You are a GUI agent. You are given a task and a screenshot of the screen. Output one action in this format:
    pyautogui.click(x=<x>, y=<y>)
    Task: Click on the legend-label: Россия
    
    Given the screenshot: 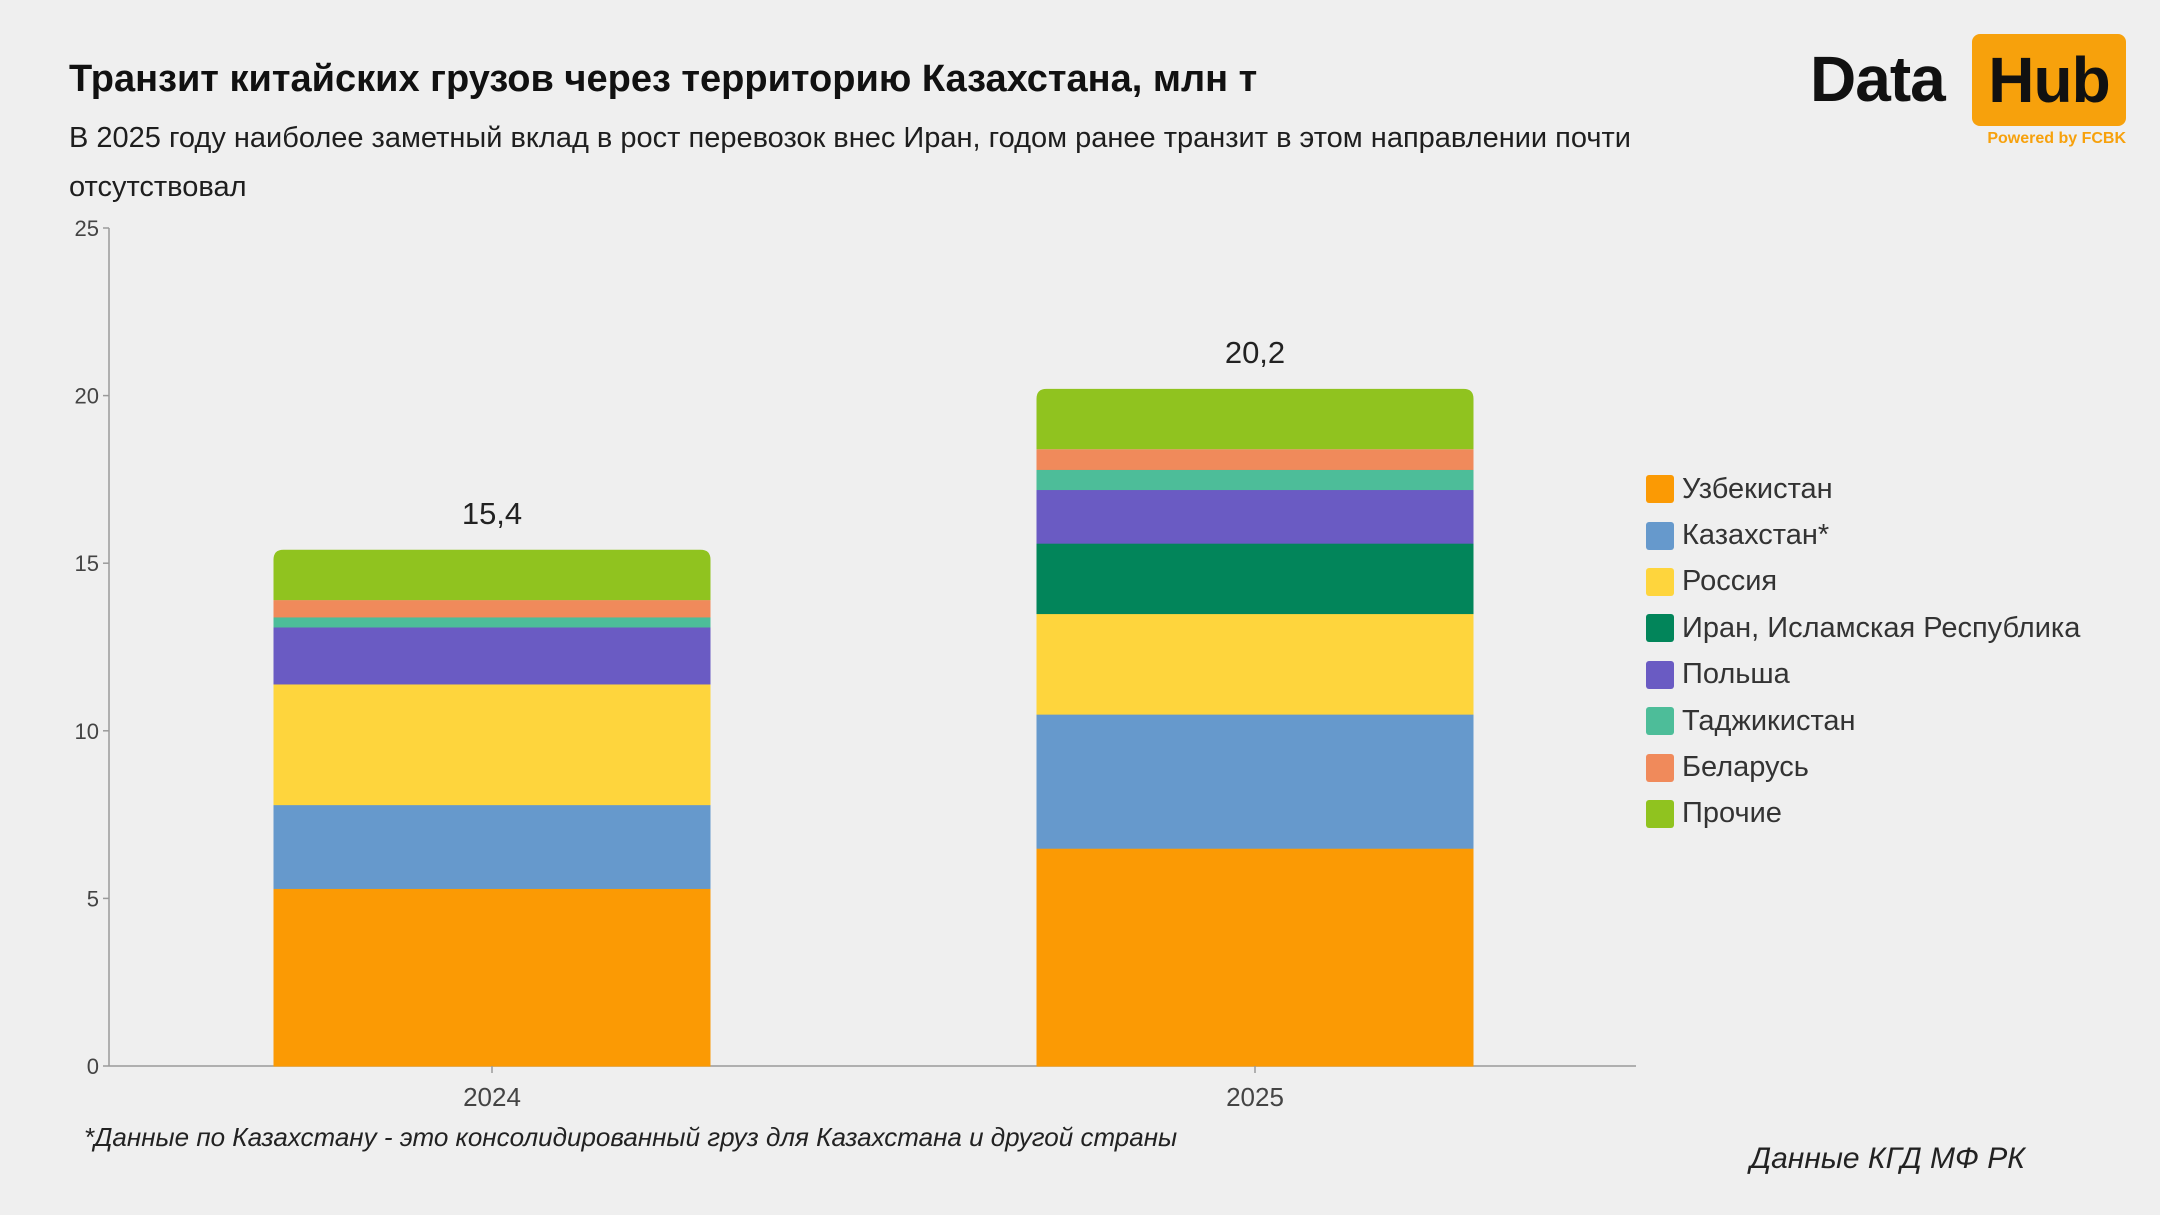 What is the action you would take?
    pyautogui.click(x=1730, y=581)
    